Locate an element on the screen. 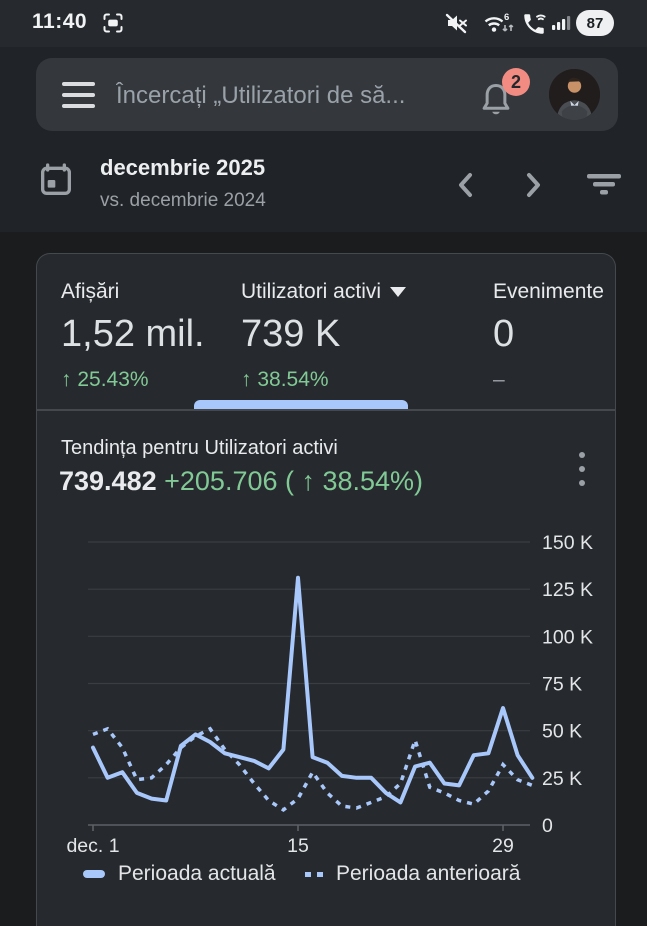  solid-line-sample is located at coordinates (94, 874).